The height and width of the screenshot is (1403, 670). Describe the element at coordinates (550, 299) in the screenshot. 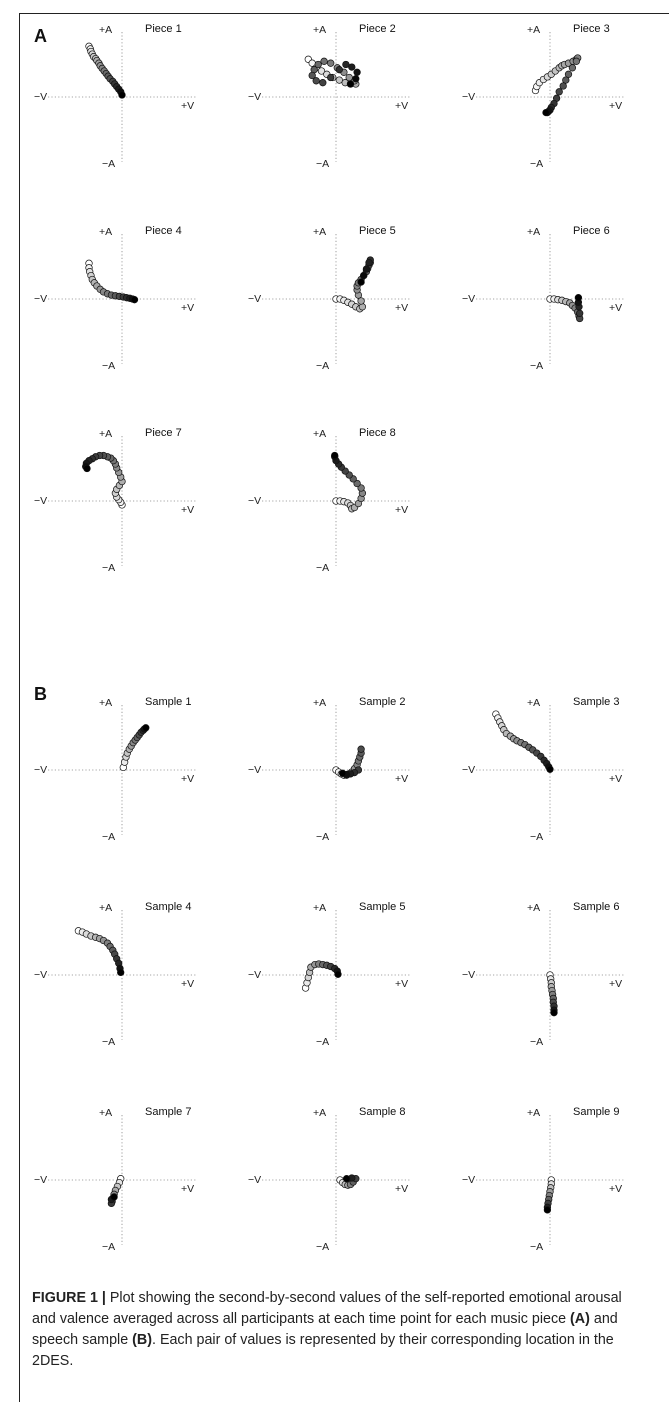

I see `piece-6-svg` at that location.